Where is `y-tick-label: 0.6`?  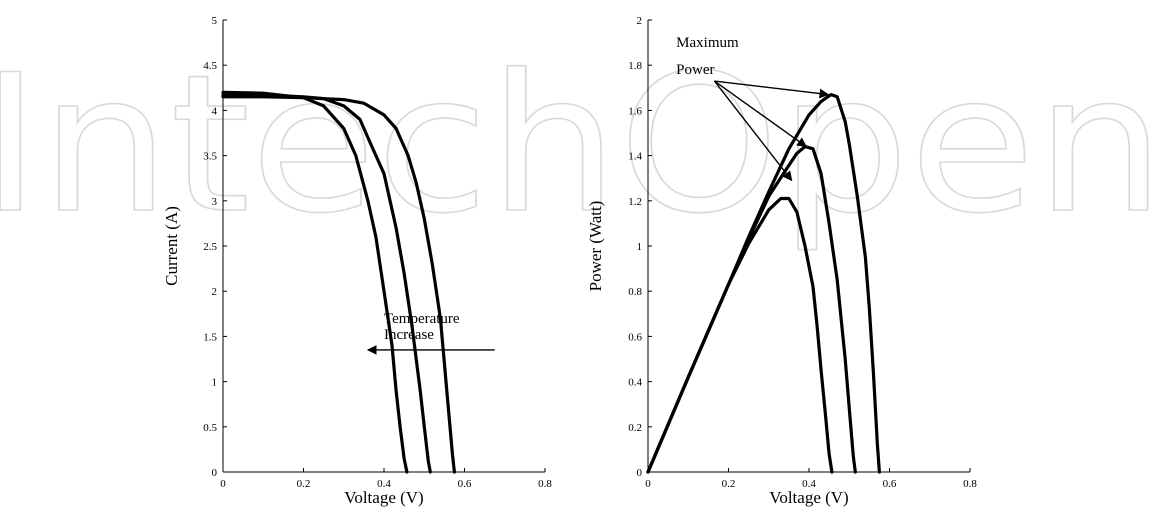 y-tick-label: 0.6 is located at coordinates (635, 337).